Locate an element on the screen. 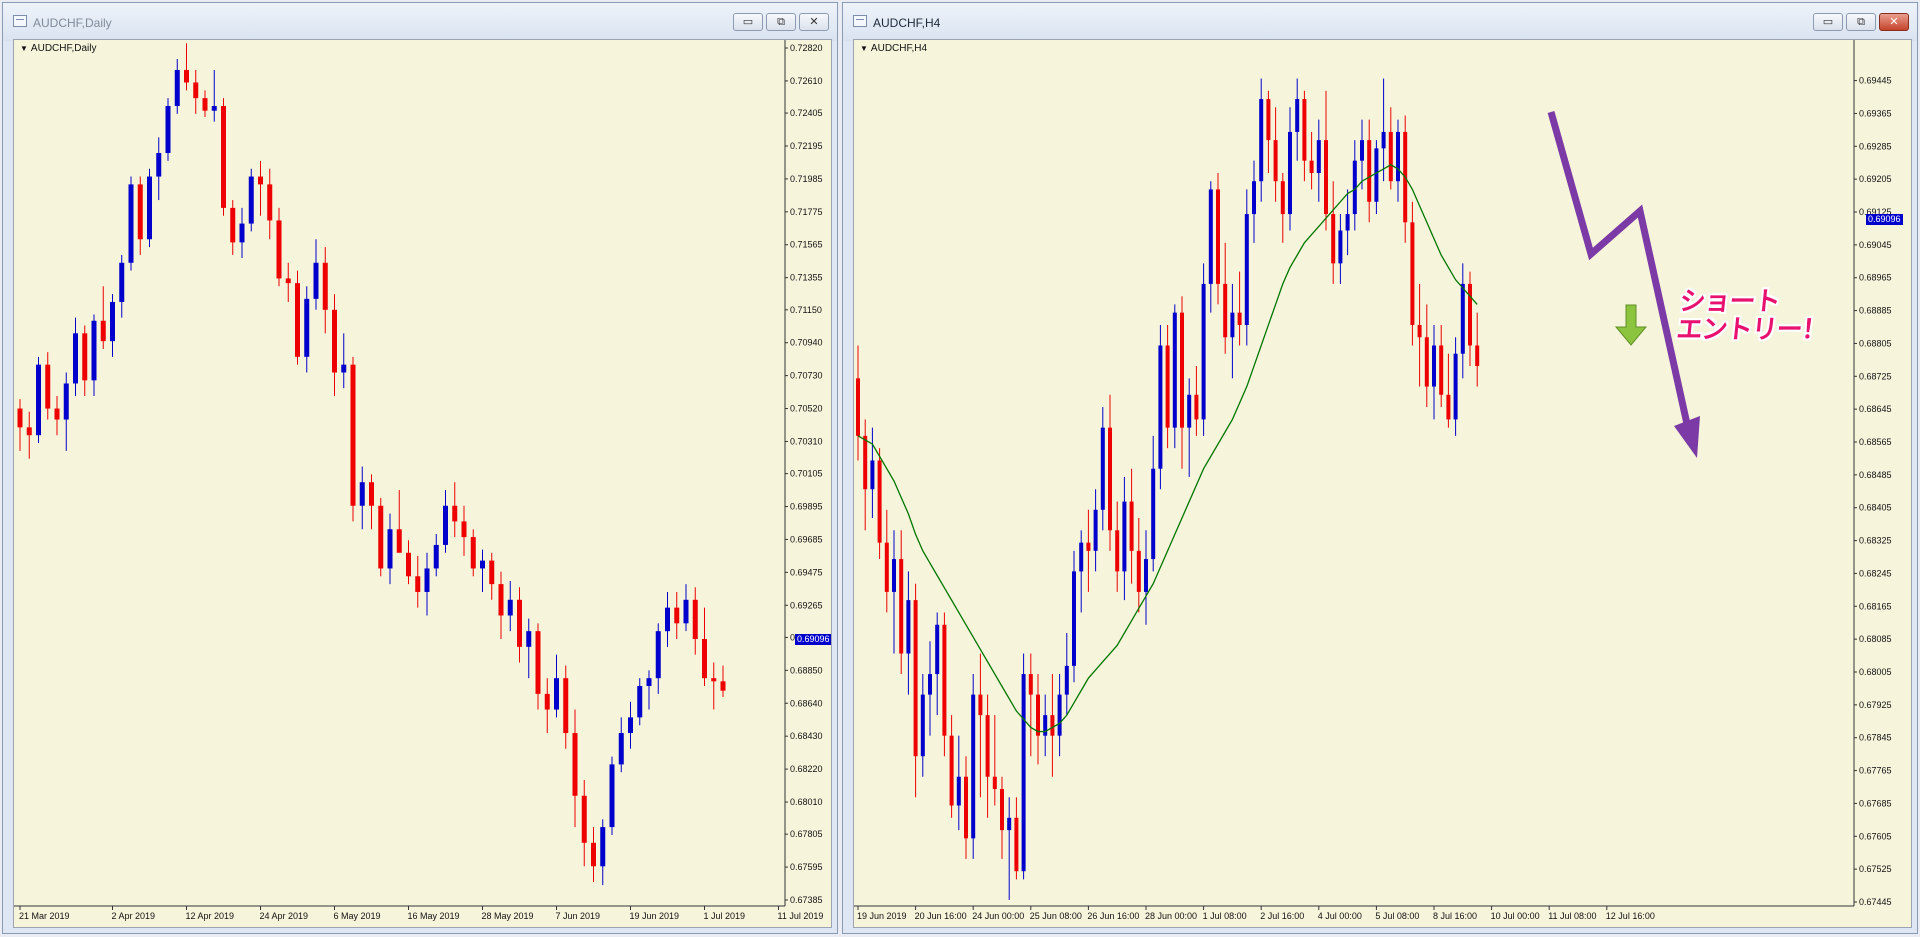 Image resolution: width=1920 pixels, height=937 pixels. y-tick-label: 0.67805 is located at coordinates (806, 834).